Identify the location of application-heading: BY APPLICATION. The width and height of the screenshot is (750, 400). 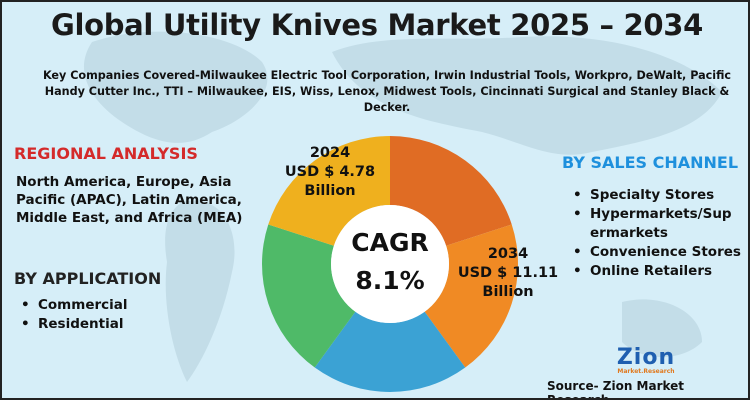
(88, 278).